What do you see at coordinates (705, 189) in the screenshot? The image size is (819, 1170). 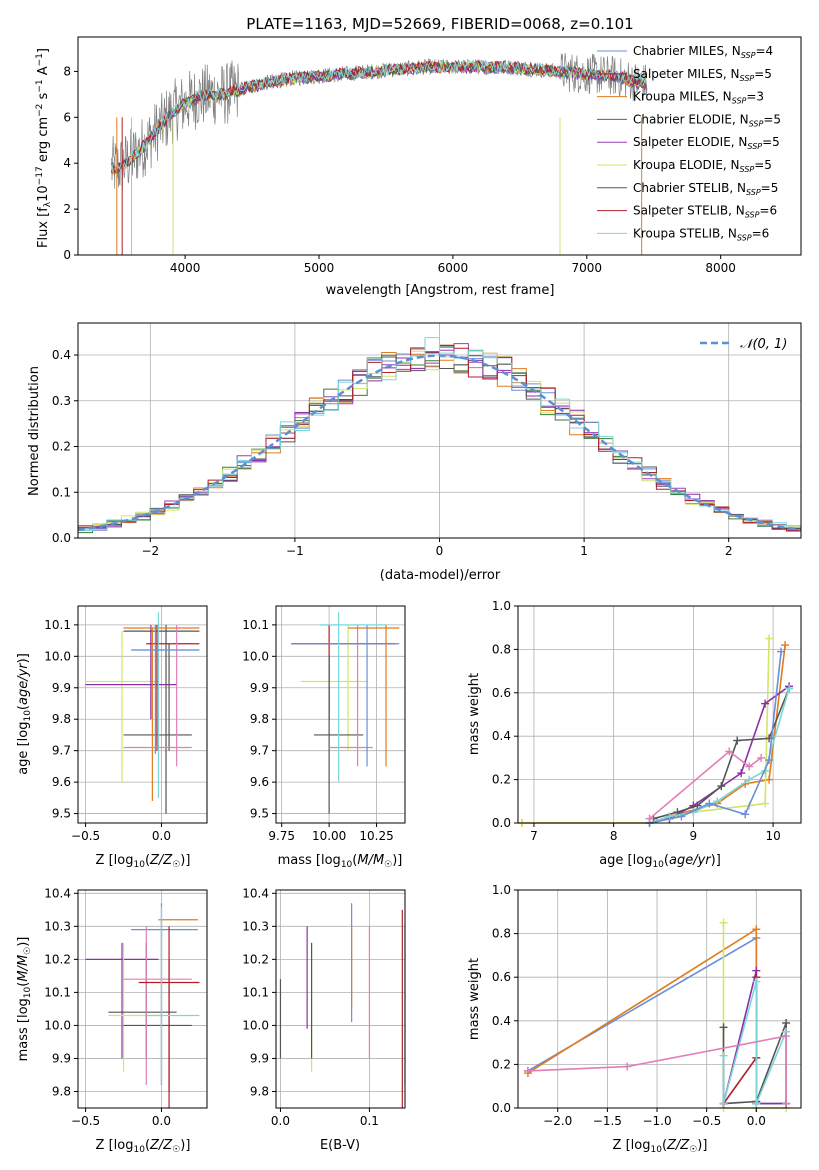 I see `legend-entry: Chabrier STELIB, NSSP=5` at bounding box center [705, 189].